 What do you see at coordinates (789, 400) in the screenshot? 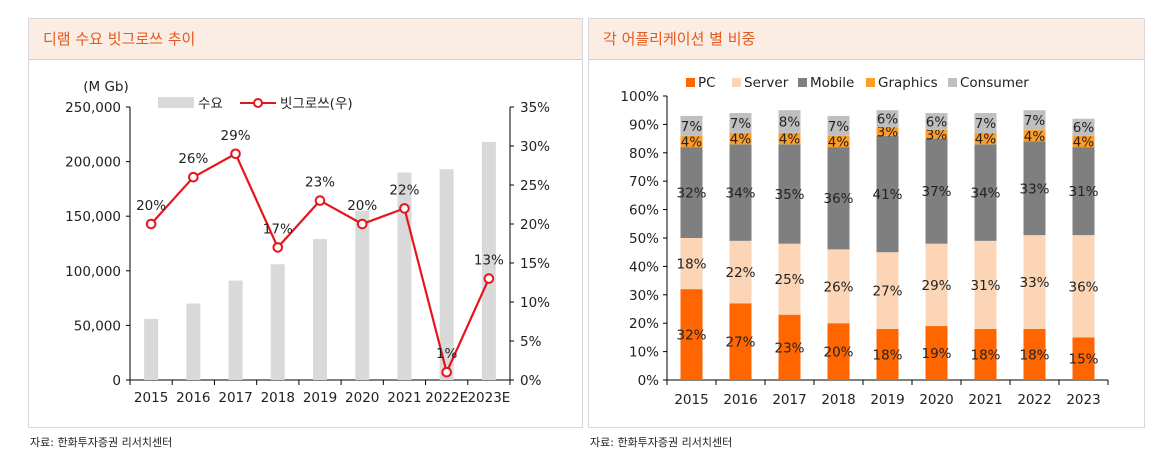
I see `x-tick-label: 2017` at bounding box center [789, 400].